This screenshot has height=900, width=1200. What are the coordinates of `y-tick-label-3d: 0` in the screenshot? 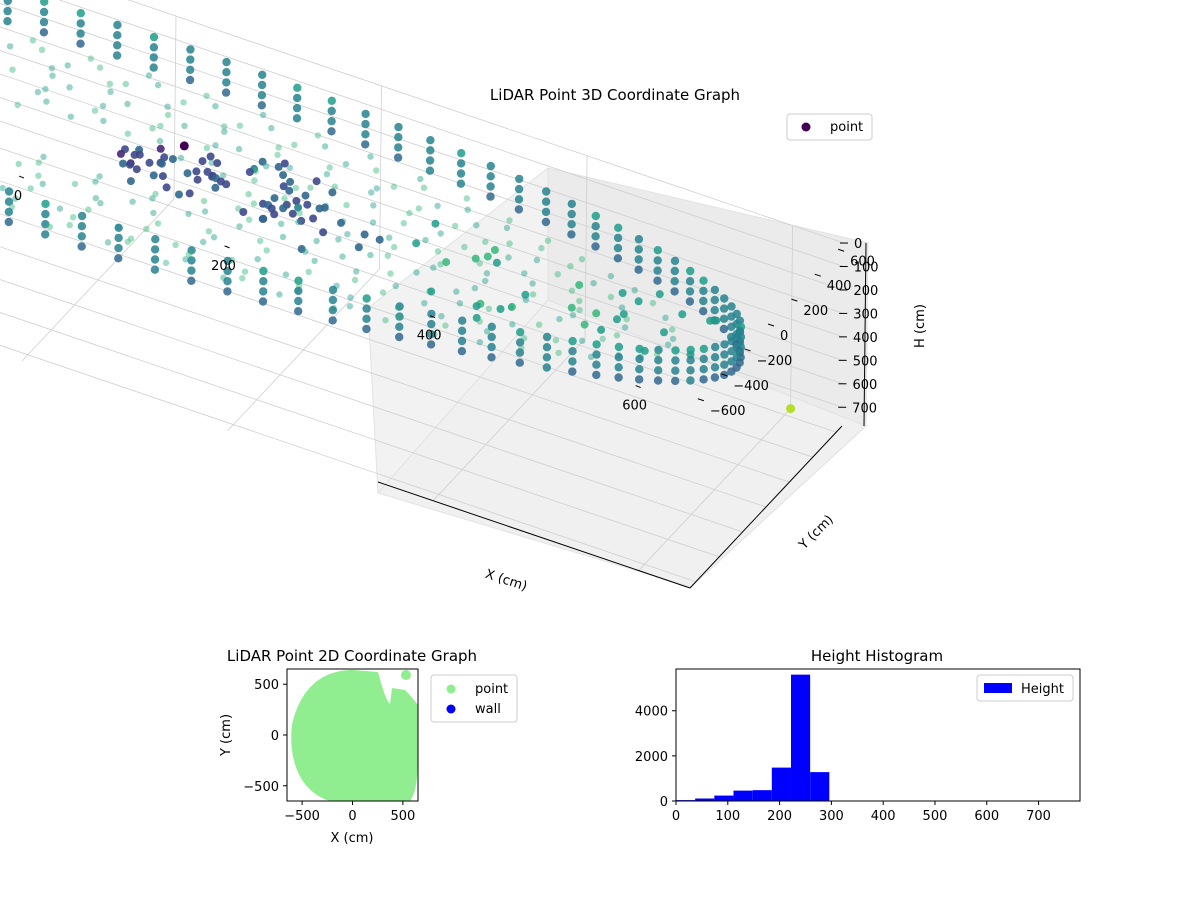 It's located at (784, 336).